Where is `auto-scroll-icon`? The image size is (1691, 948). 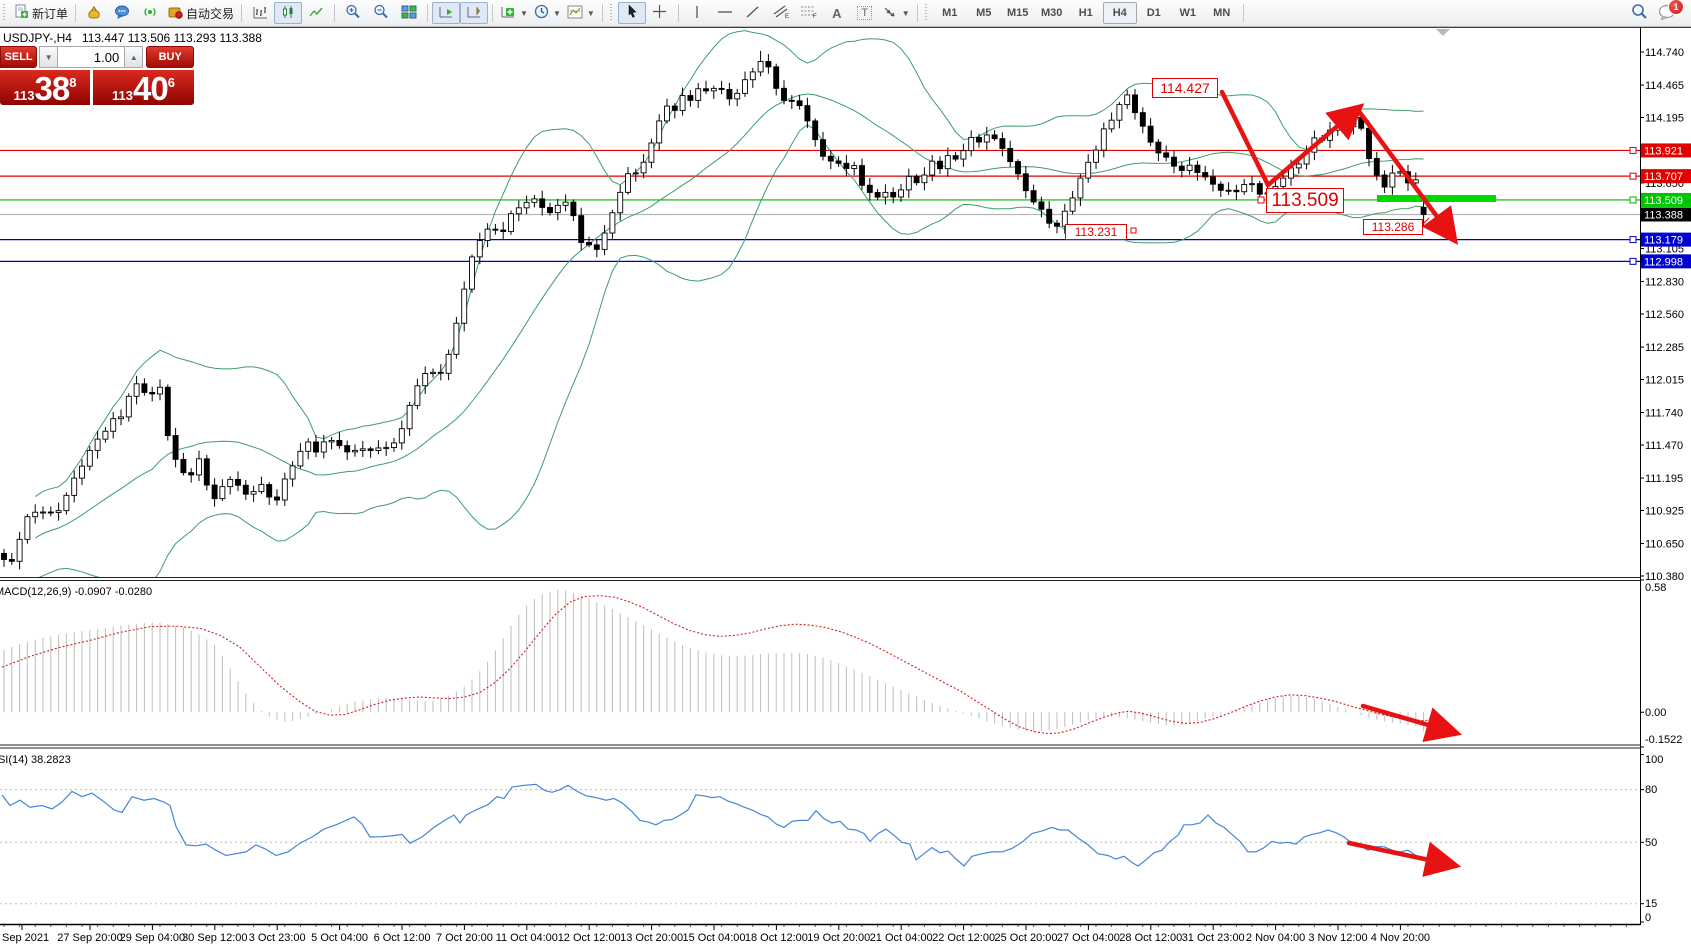
auto-scroll-icon is located at coordinates (446, 13).